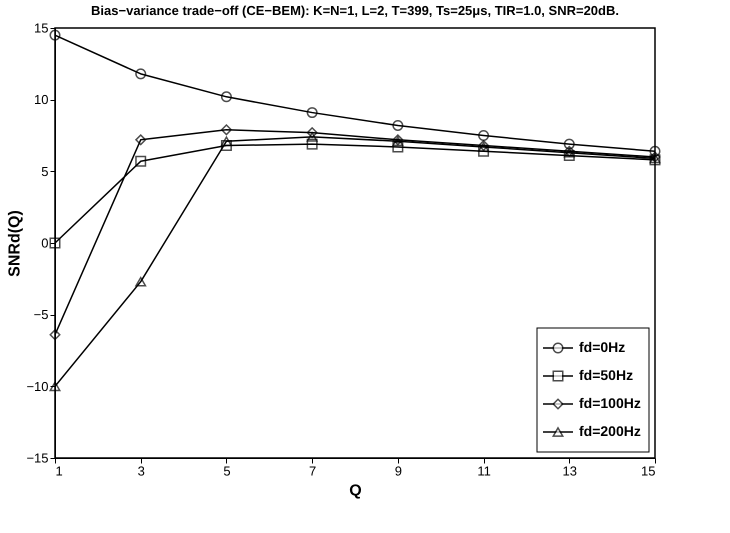 The height and width of the screenshot is (533, 730). Describe the element at coordinates (610, 403) in the screenshot. I see `legend-label: fd=100Hz` at that location.